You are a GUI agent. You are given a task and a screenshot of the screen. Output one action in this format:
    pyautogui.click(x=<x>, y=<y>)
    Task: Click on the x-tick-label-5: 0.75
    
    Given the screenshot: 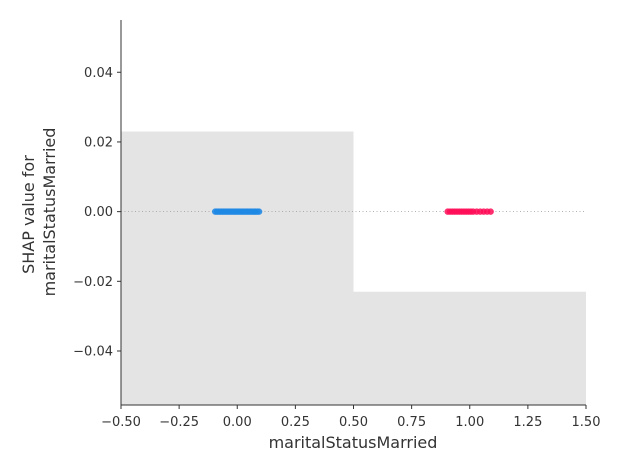 What is the action you would take?
    pyautogui.click(x=411, y=422)
    